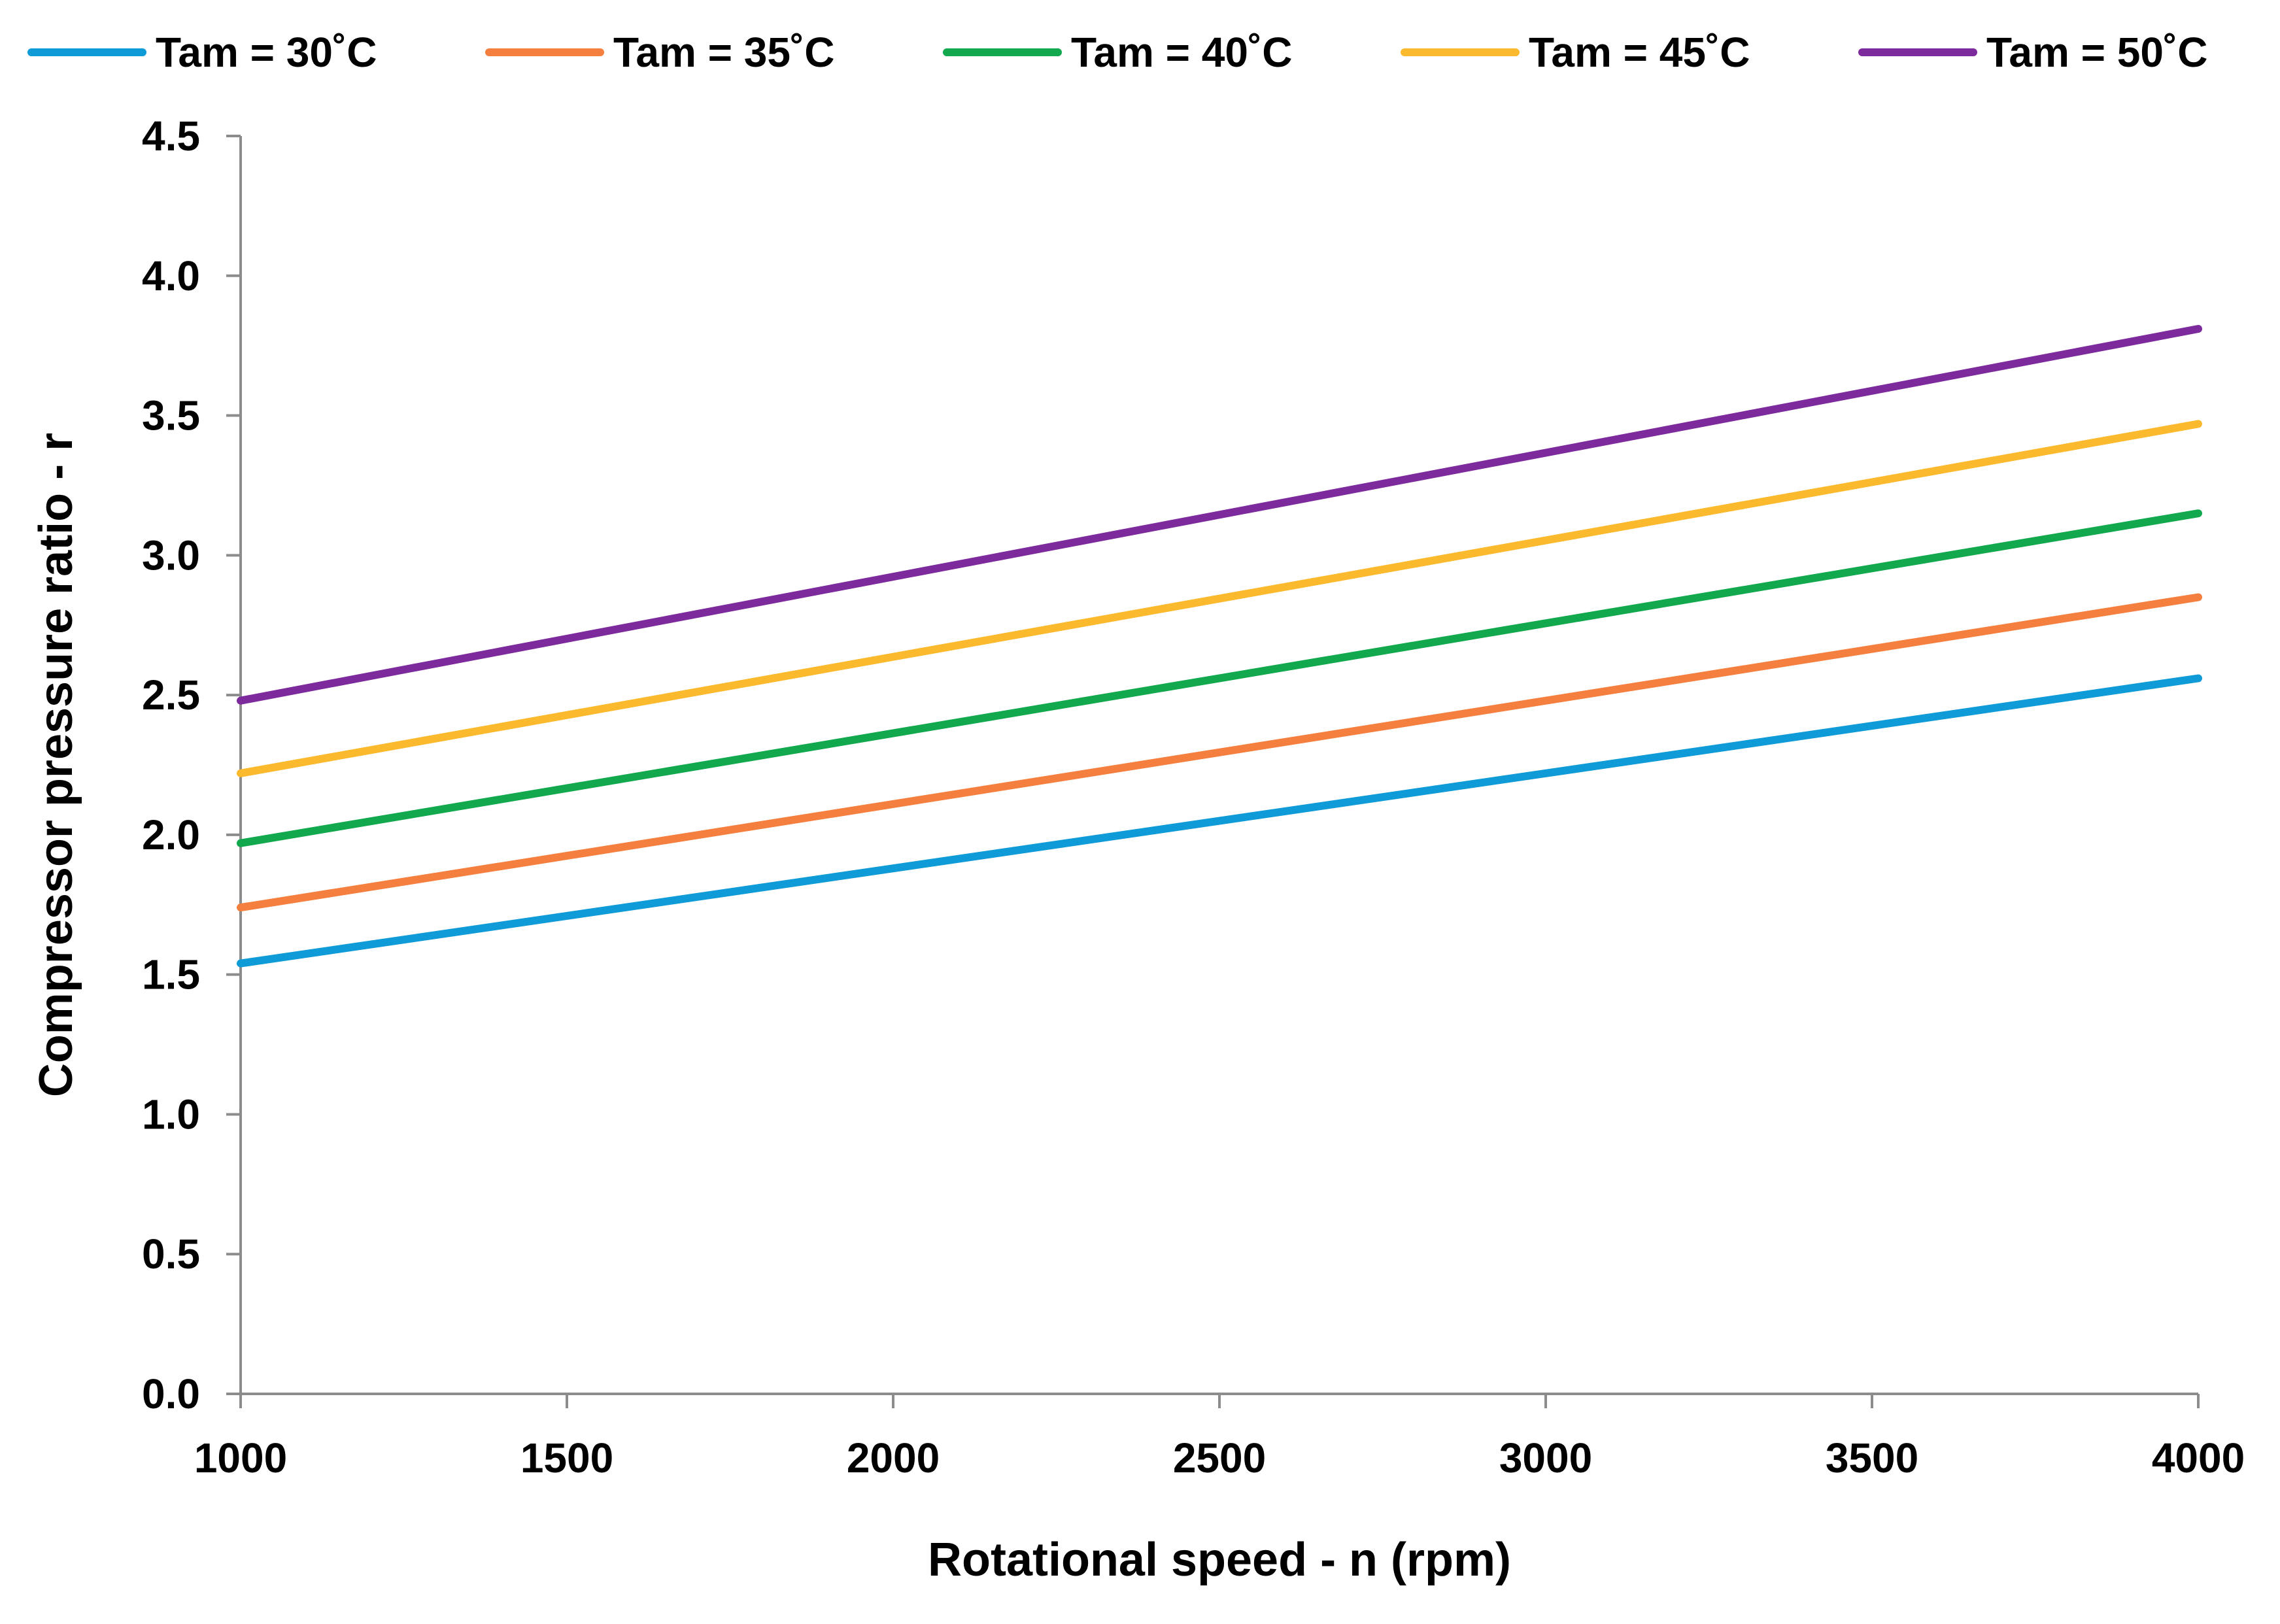  I want to click on legend-item-3: Tam = 40˚C, so click(1118, 52).